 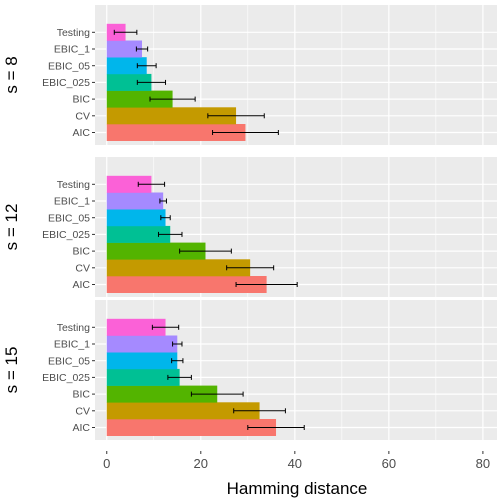 I want to click on x-tick-label: 60, so click(x=389, y=463).